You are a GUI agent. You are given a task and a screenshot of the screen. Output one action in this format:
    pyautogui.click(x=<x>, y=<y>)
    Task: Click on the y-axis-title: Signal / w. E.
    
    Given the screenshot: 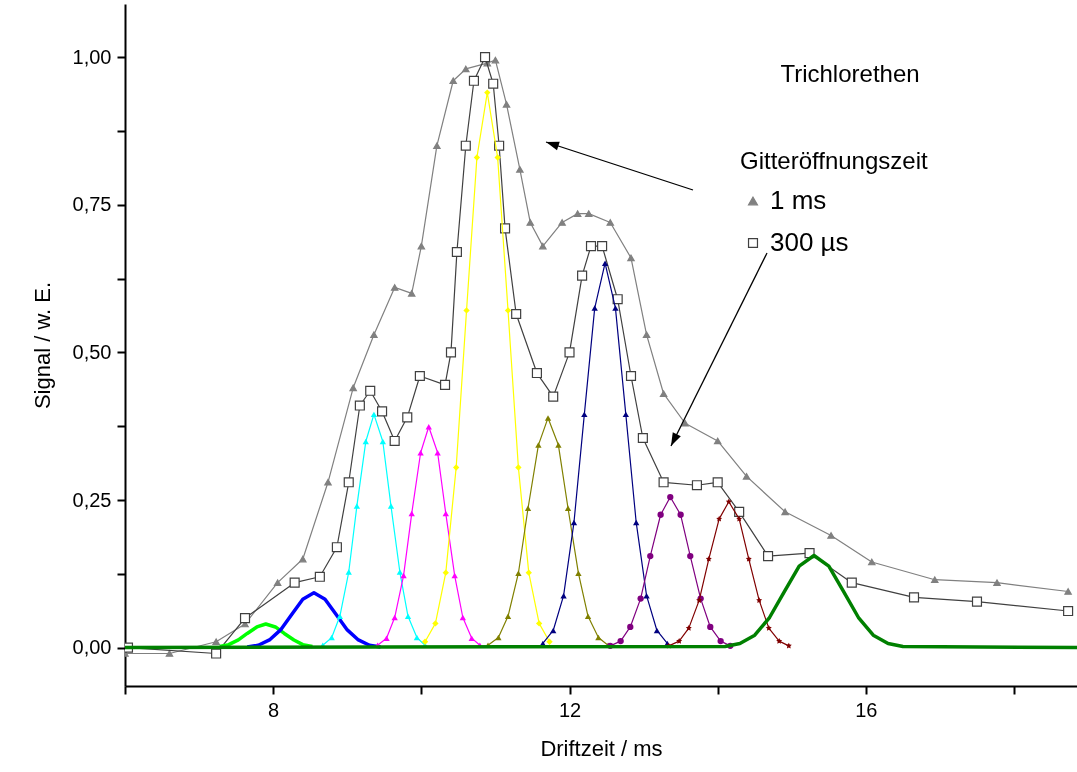 What is the action you would take?
    pyautogui.click(x=42, y=345)
    